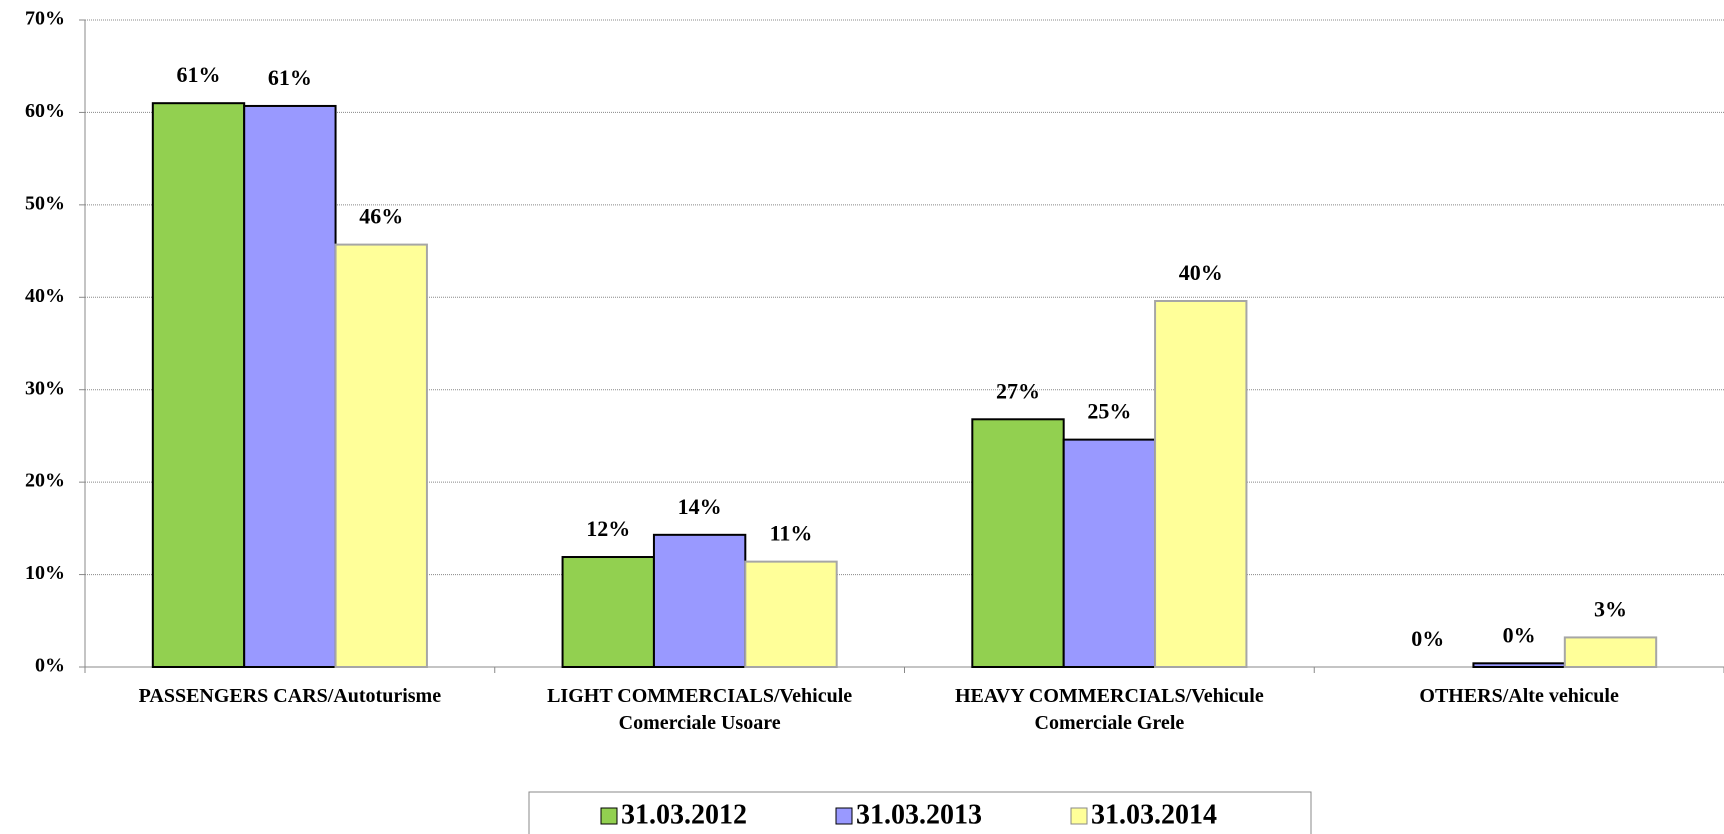 The width and height of the screenshot is (1724, 834). I want to click on data-label: 14%, so click(700, 506).